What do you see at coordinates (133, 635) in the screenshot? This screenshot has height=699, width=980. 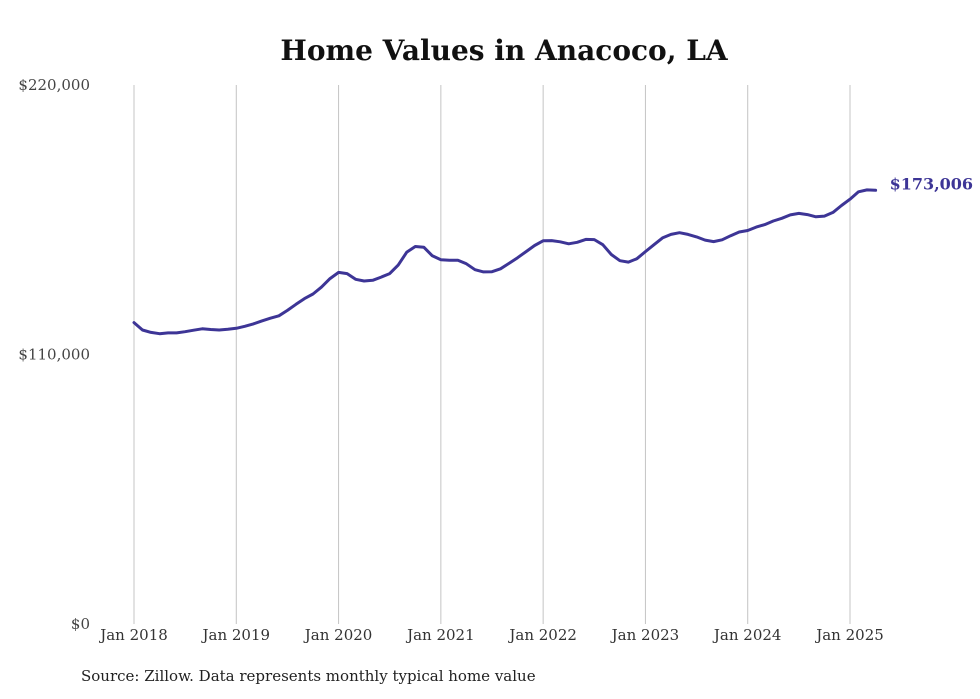 I see `x-tick-label: Jan 2018` at bounding box center [133, 635].